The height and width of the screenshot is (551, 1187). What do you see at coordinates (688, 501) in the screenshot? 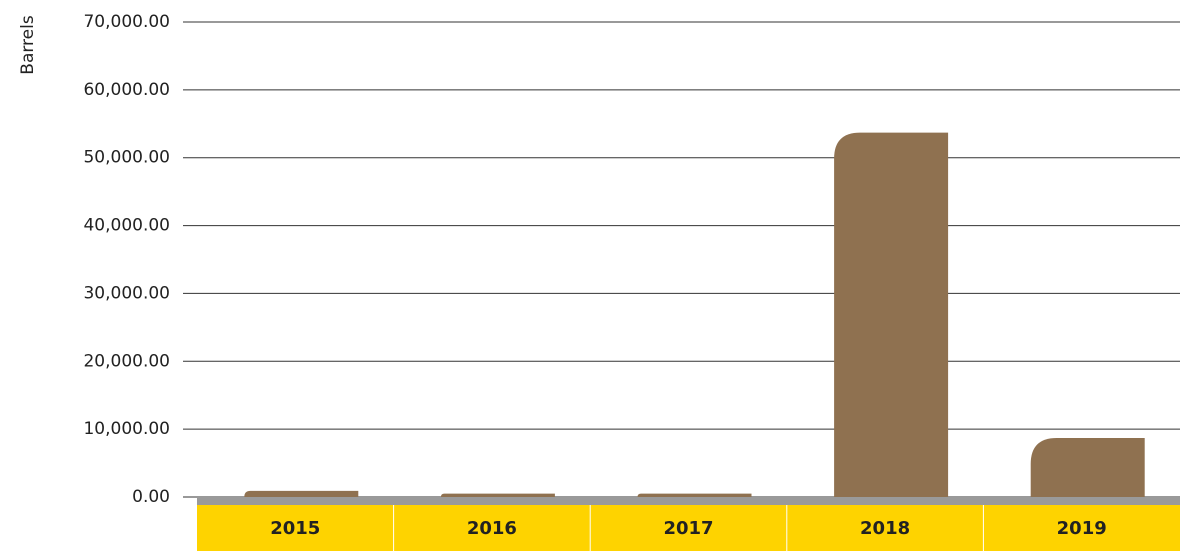
I see `baseline-strip` at bounding box center [688, 501].